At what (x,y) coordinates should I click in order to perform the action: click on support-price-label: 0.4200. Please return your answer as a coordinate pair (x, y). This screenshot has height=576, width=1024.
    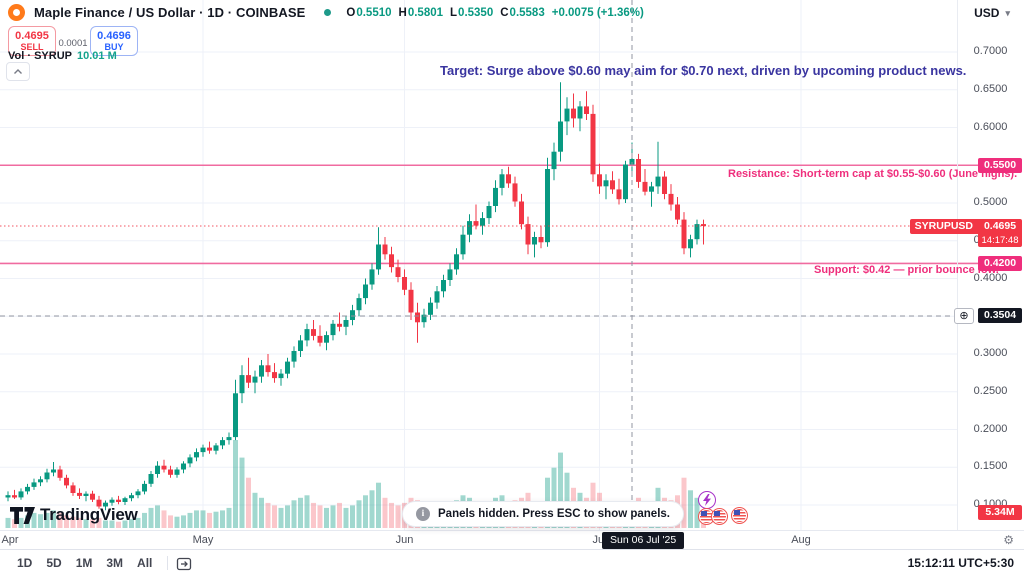
    Looking at the image, I should click on (1000, 264).